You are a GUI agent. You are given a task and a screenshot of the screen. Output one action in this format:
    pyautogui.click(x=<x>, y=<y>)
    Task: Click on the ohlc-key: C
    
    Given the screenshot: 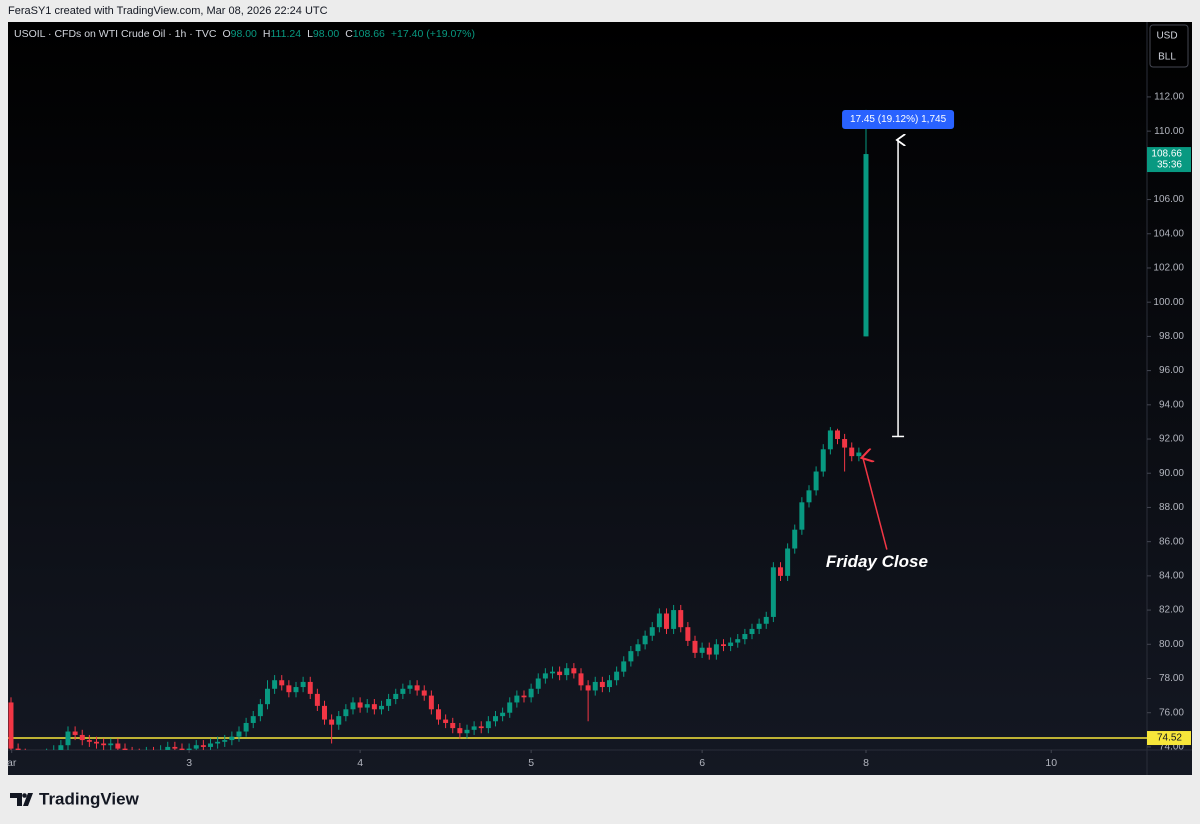 What is the action you would take?
    pyautogui.click(x=349, y=34)
    